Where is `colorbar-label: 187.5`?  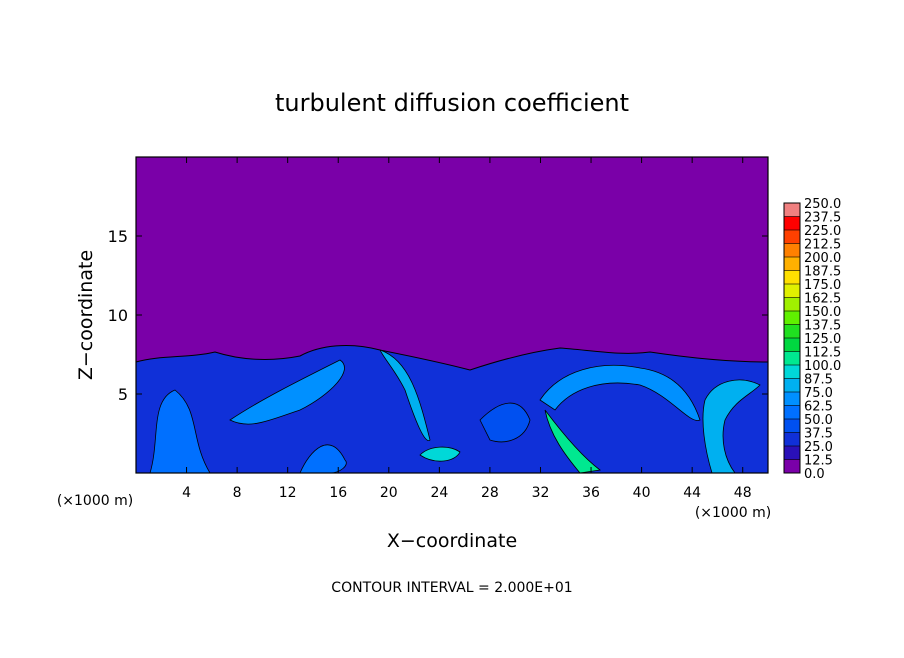
colorbar-label: 187.5 is located at coordinates (822, 272).